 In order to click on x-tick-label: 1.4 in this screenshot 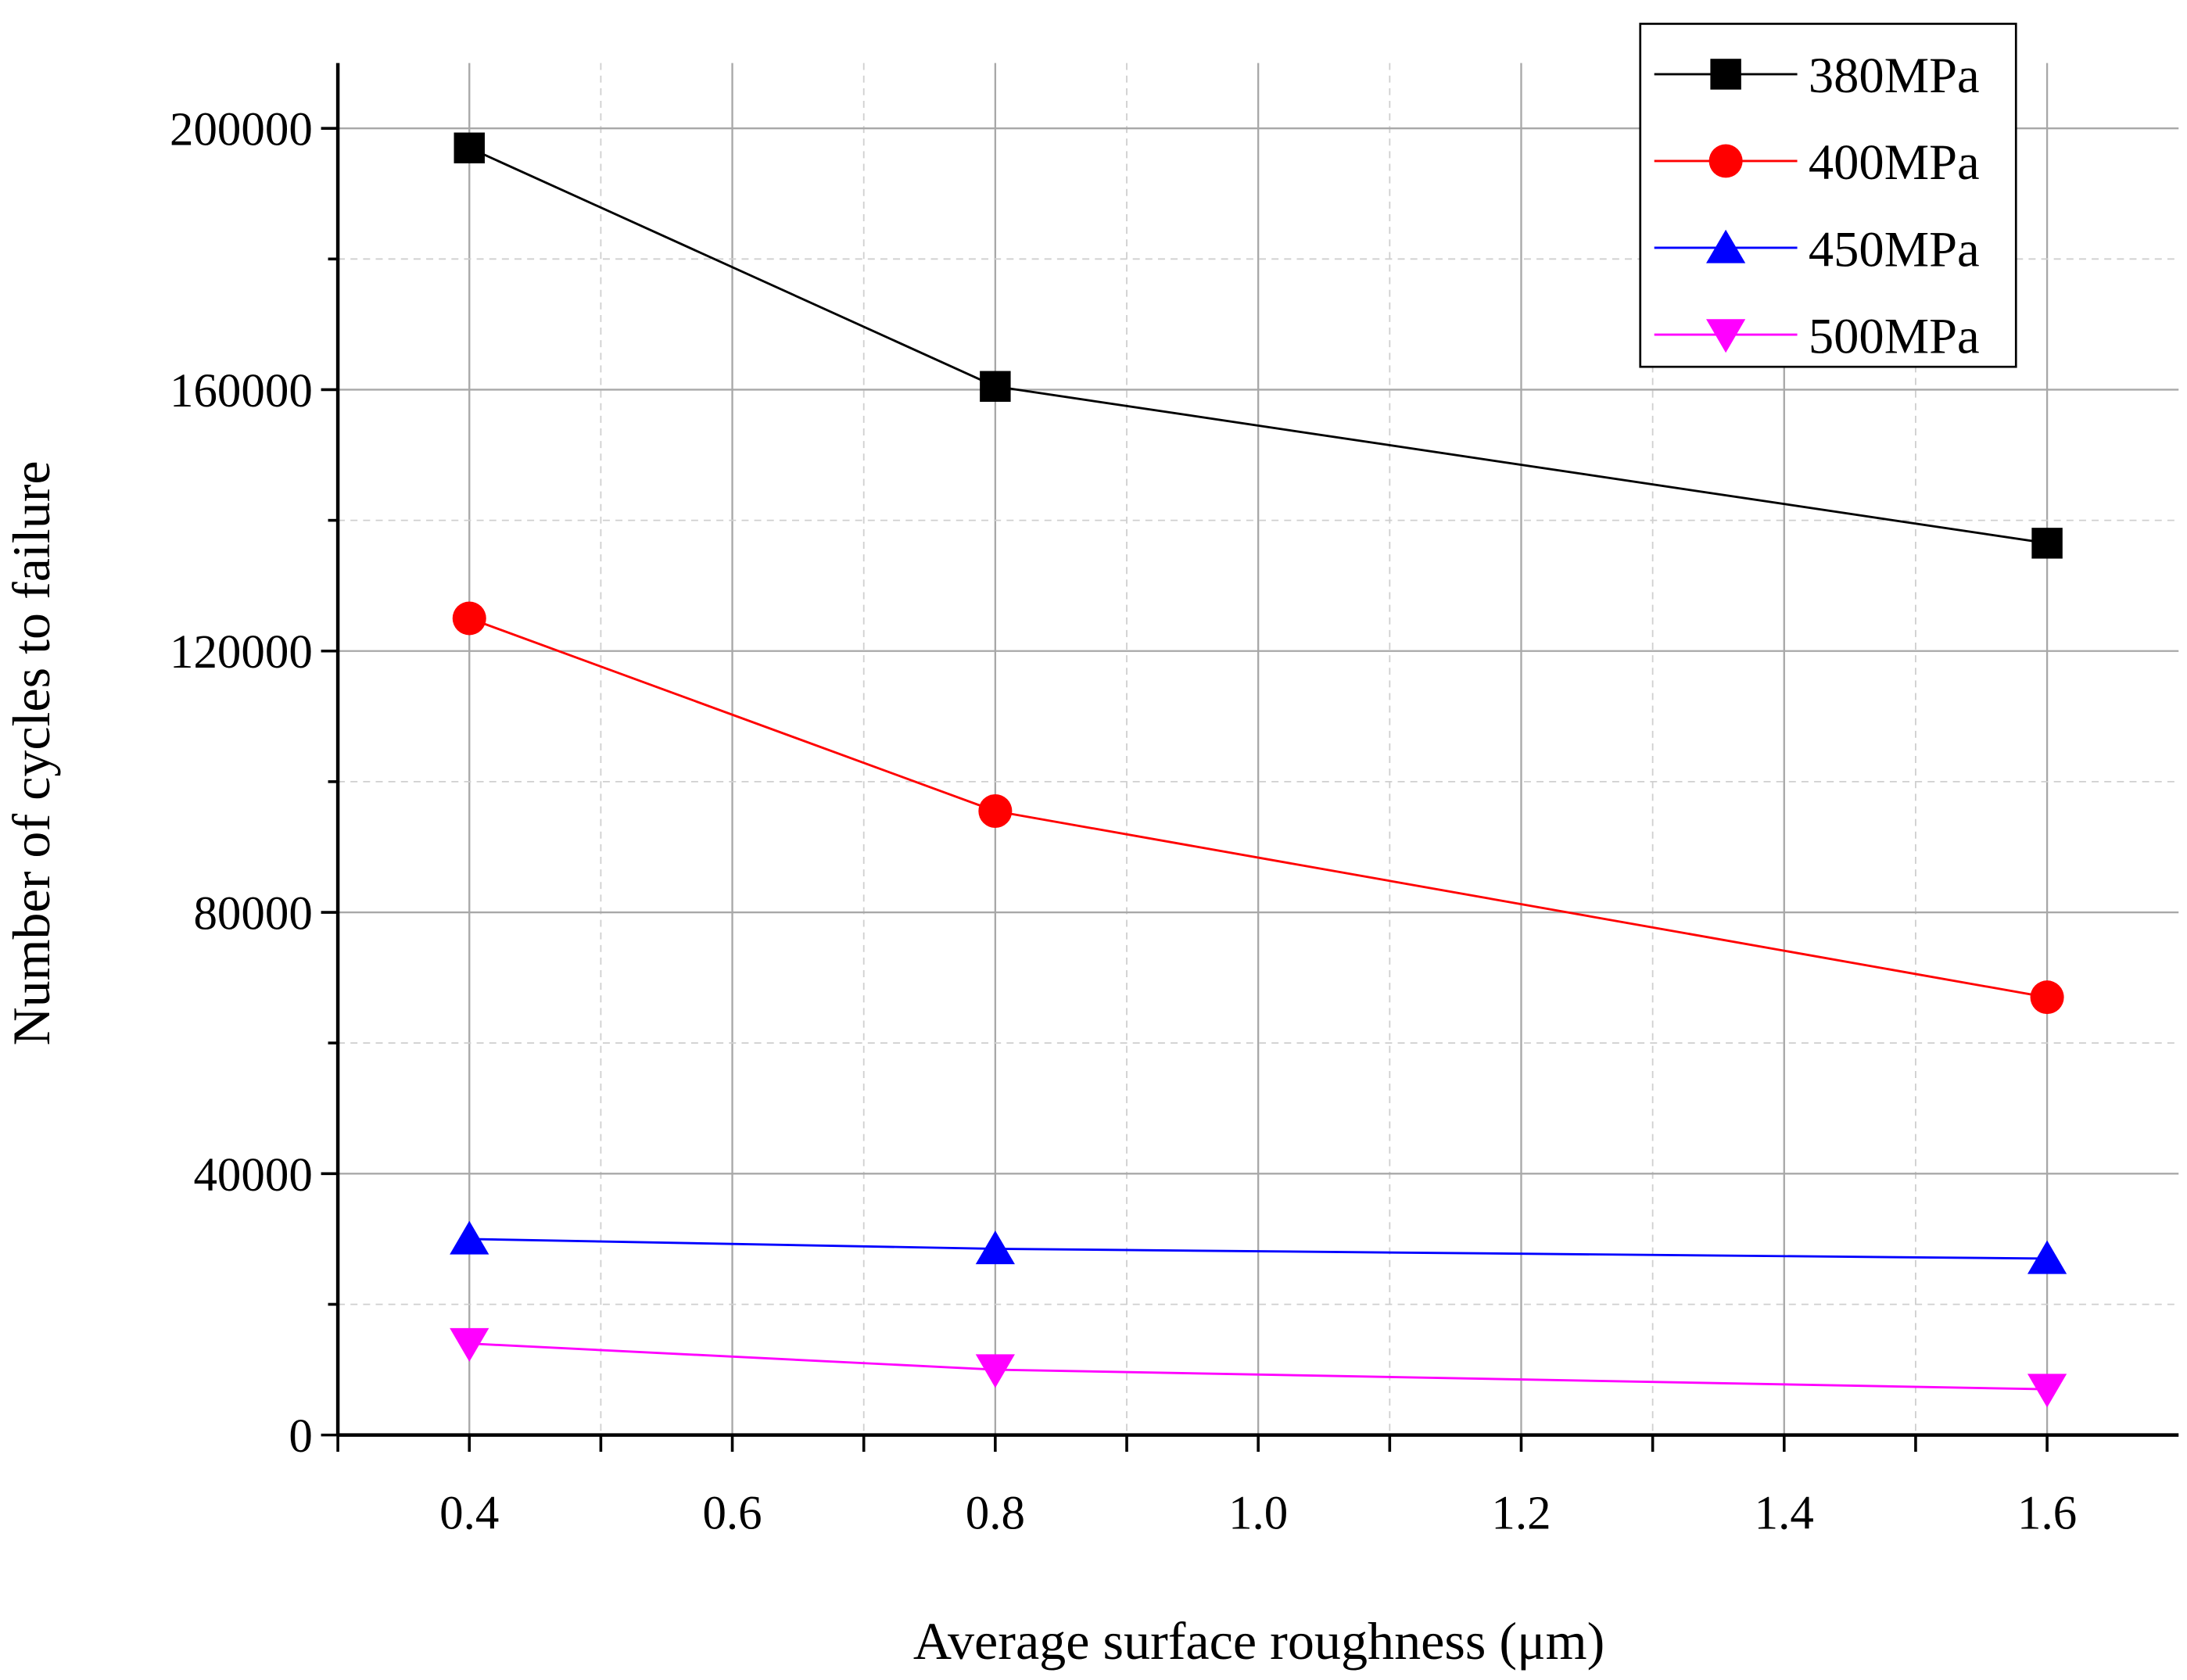, I will do `click(1784, 1514)`.